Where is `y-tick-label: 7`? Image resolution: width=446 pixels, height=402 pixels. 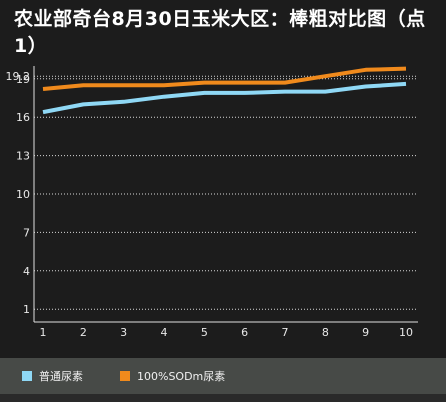 y-tick-label: 7 is located at coordinates (26, 232).